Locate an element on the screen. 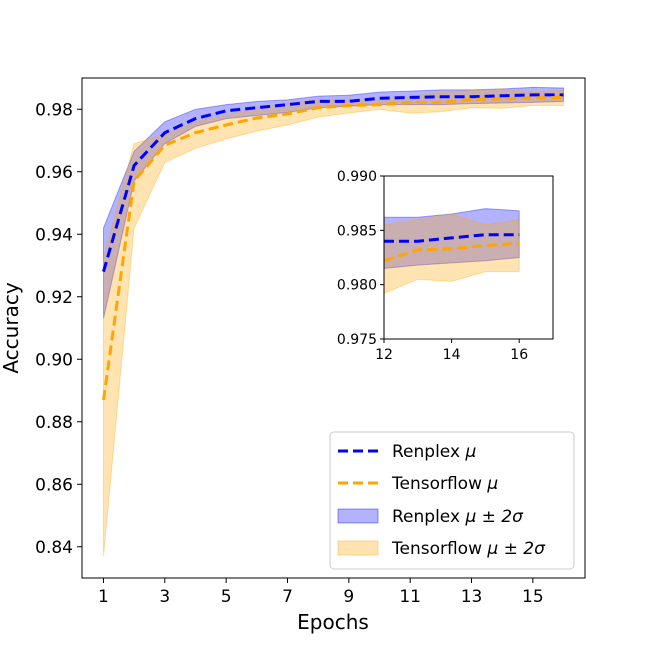 This screenshot has width=650, height=650. x-tick-label: 1 is located at coordinates (103, 597).